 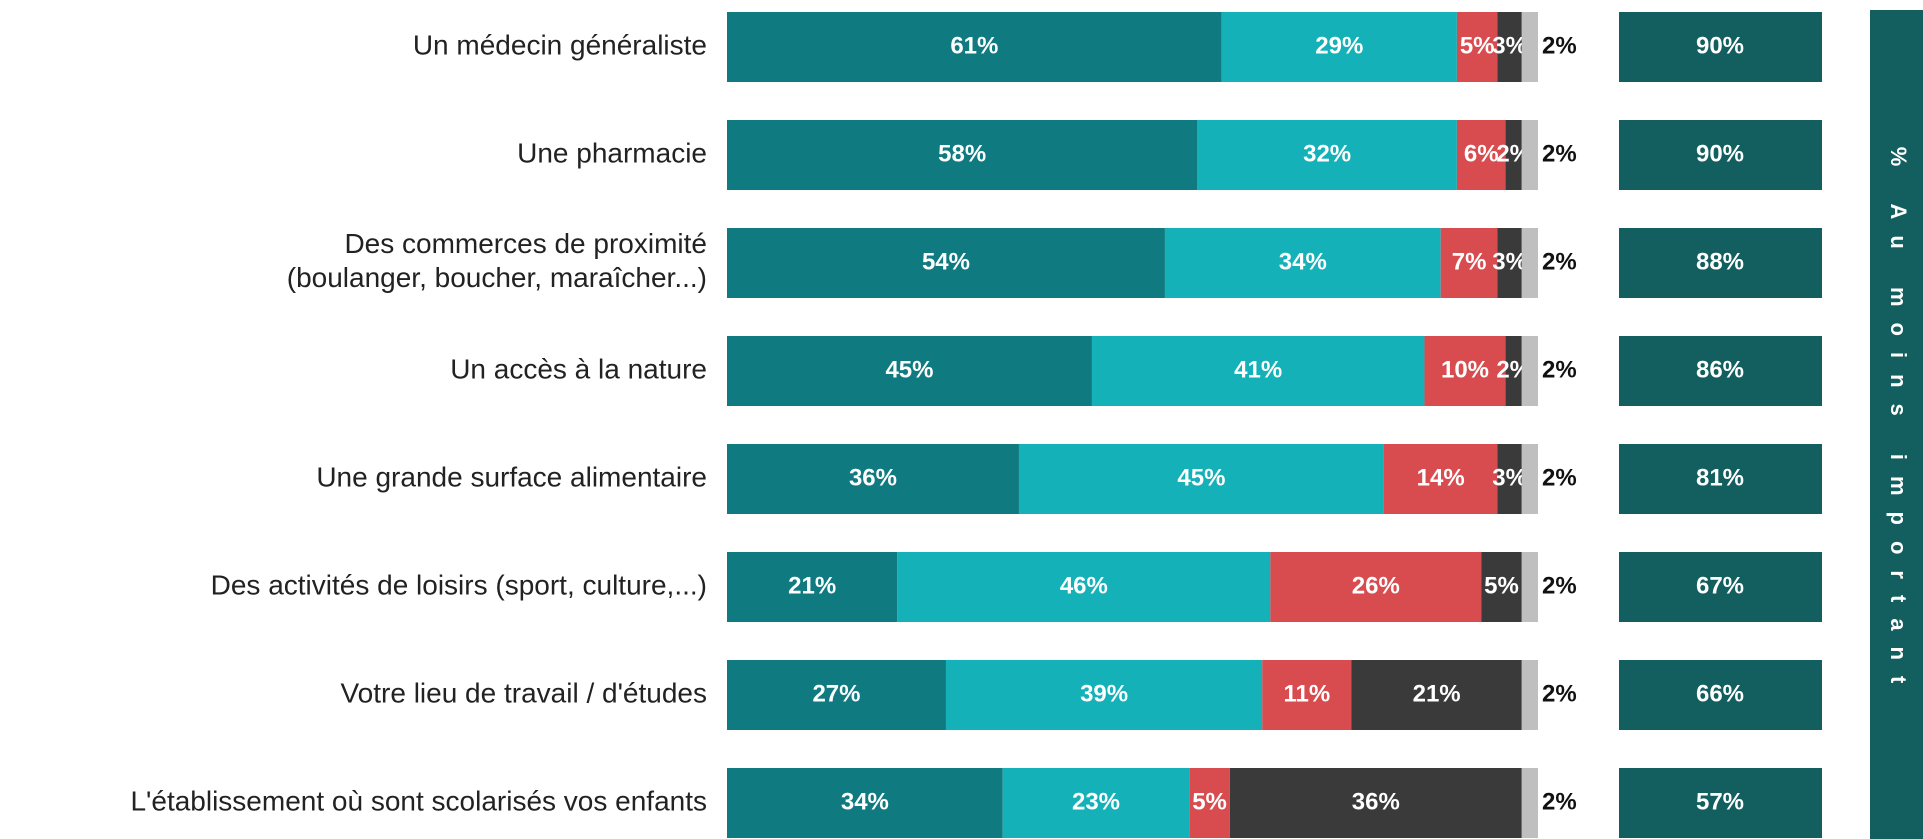 I want to click on total-label: 81%, so click(x=1720, y=477).